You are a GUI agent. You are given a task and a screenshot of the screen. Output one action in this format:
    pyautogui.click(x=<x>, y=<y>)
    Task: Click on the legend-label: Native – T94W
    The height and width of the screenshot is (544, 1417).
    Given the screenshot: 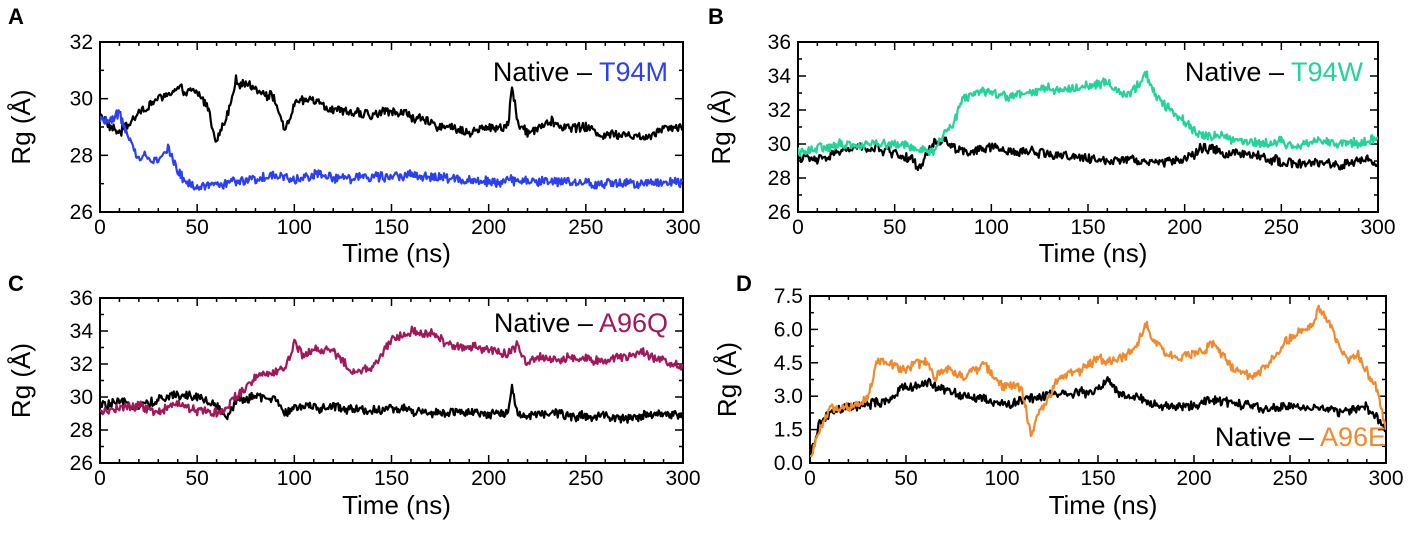 What is the action you would take?
    pyautogui.click(x=1274, y=72)
    